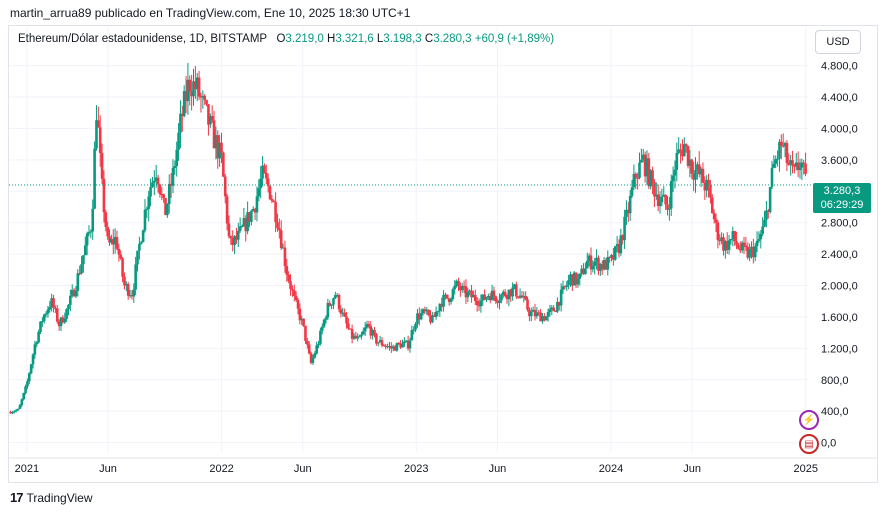  I want to click on open-value: 3.219,0, so click(304, 39).